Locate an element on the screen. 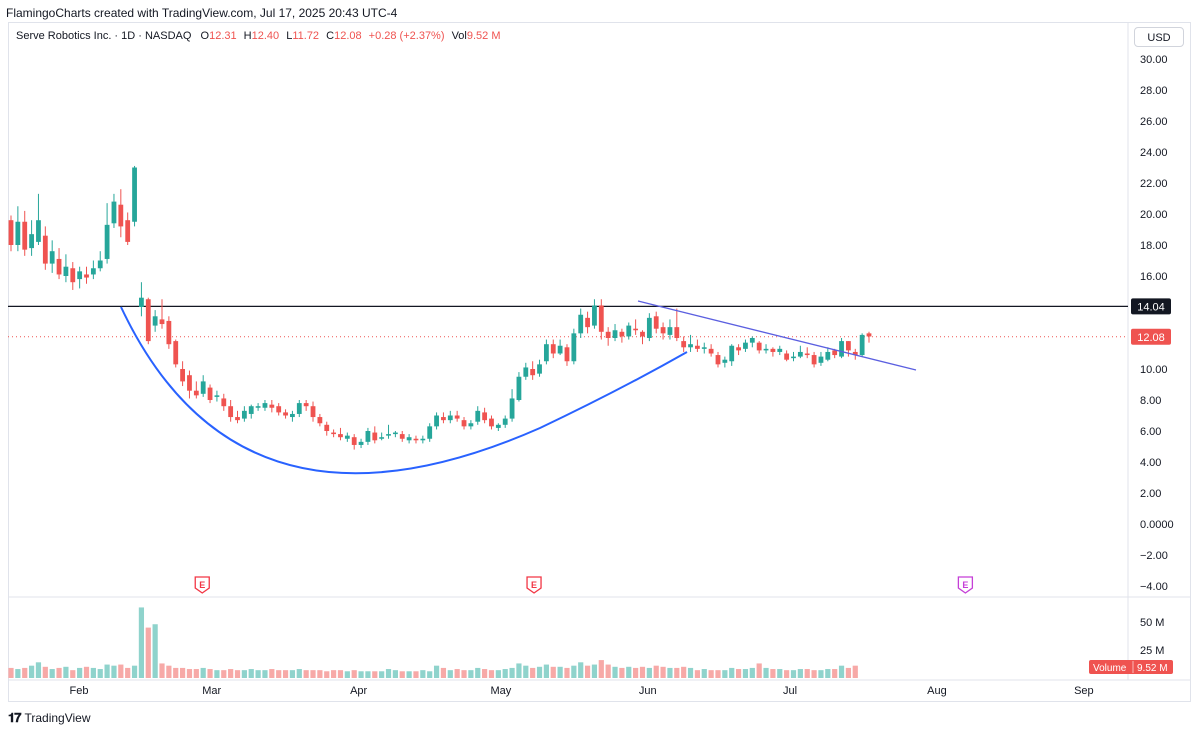  tradingview-footer: 𝟏𝟕 TradingView is located at coordinates (49, 718).